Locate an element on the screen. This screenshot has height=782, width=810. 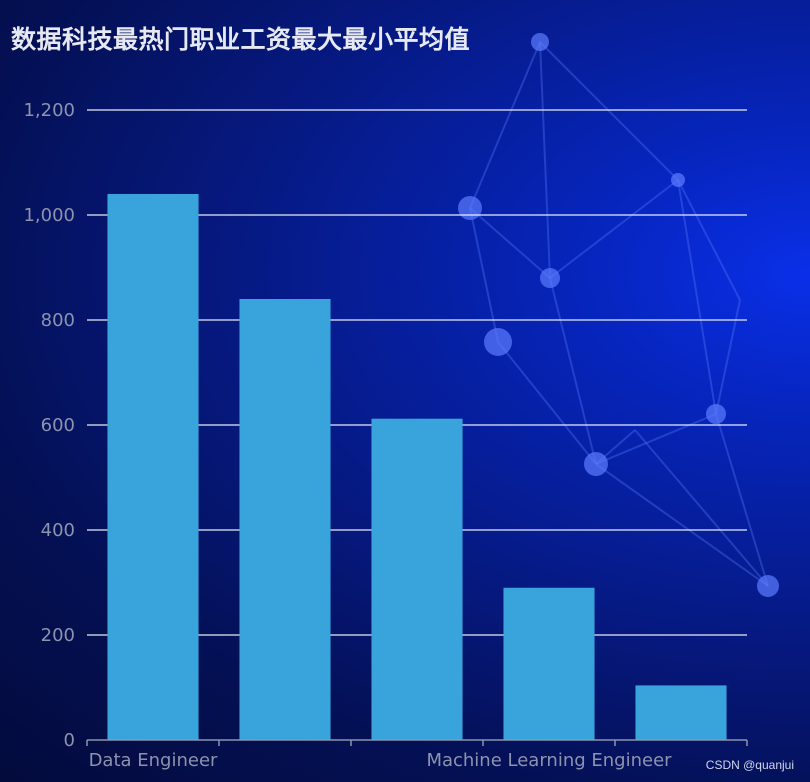
y-tick-label: 800 is located at coordinates (58, 320).